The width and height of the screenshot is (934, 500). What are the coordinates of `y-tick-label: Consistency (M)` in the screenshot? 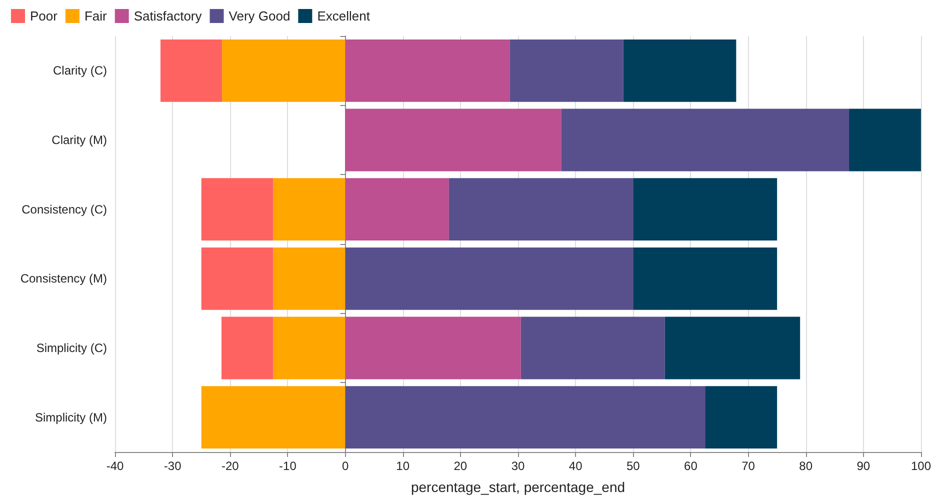 It's located at (63, 279).